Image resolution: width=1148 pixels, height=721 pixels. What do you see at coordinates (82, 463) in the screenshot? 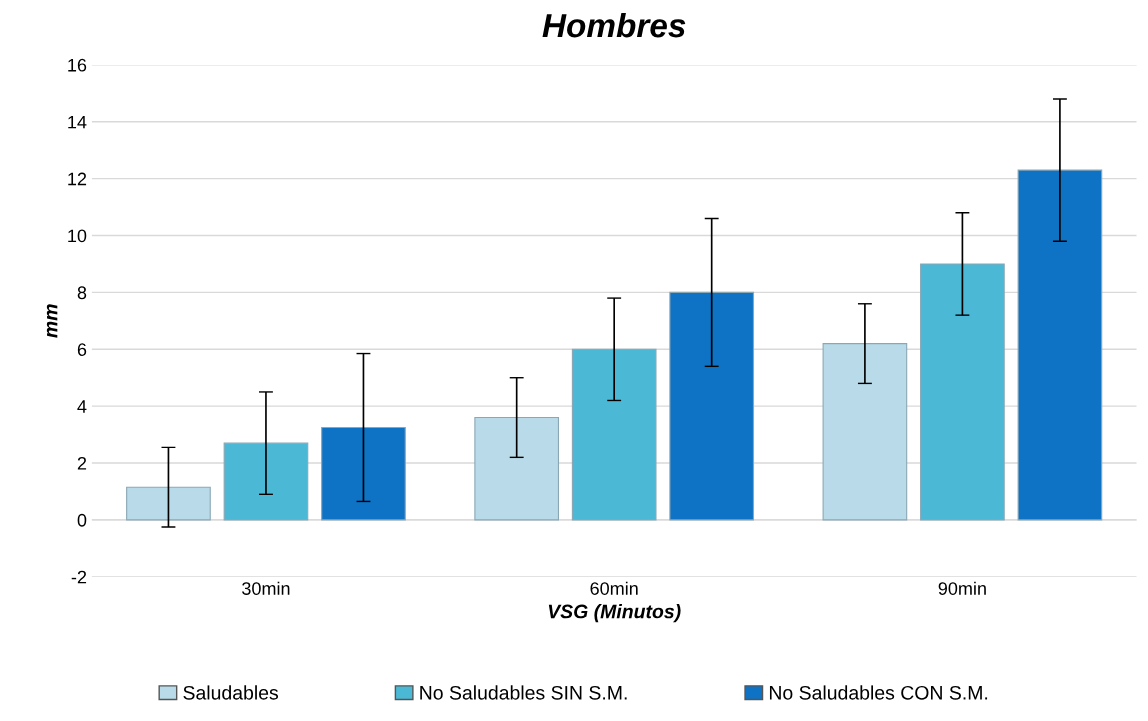
I see `y-tick-label: 2` at bounding box center [82, 463].